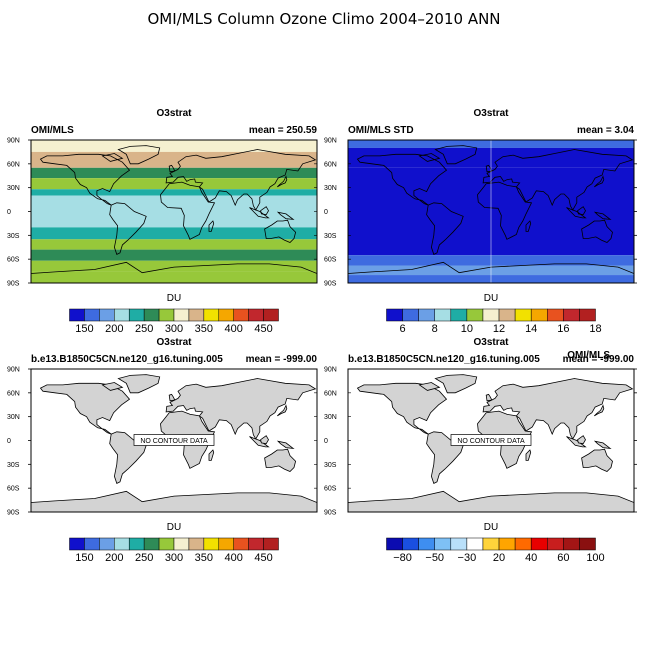  What do you see at coordinates (563, 329) in the screenshot?
I see `colorbar-label: 16` at bounding box center [563, 329].